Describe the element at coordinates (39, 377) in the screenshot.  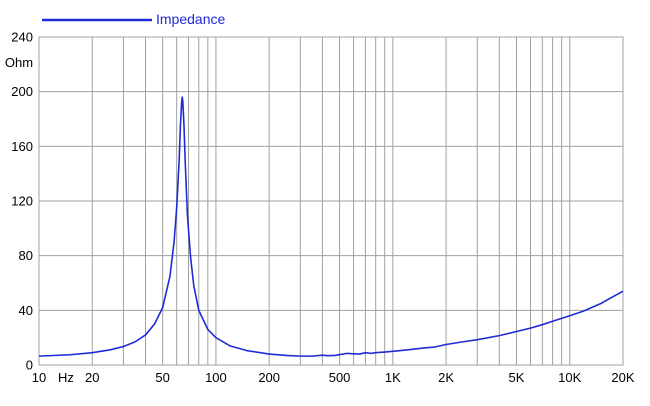
I see `x-tick-label: 10` at that location.